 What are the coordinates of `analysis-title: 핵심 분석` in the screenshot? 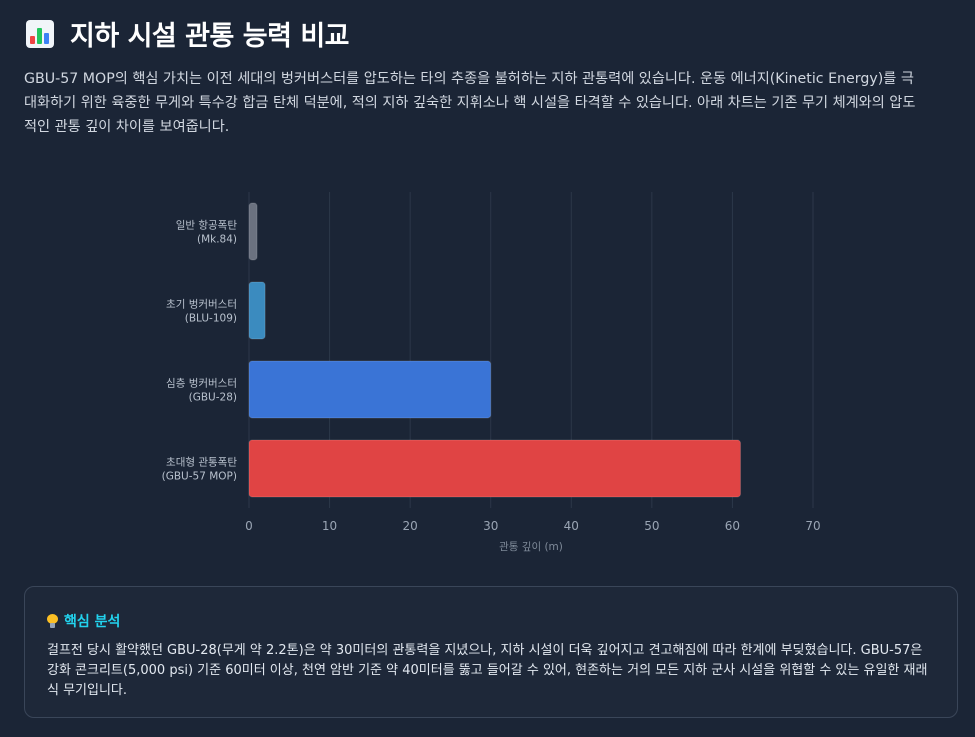 It's located at (92, 622).